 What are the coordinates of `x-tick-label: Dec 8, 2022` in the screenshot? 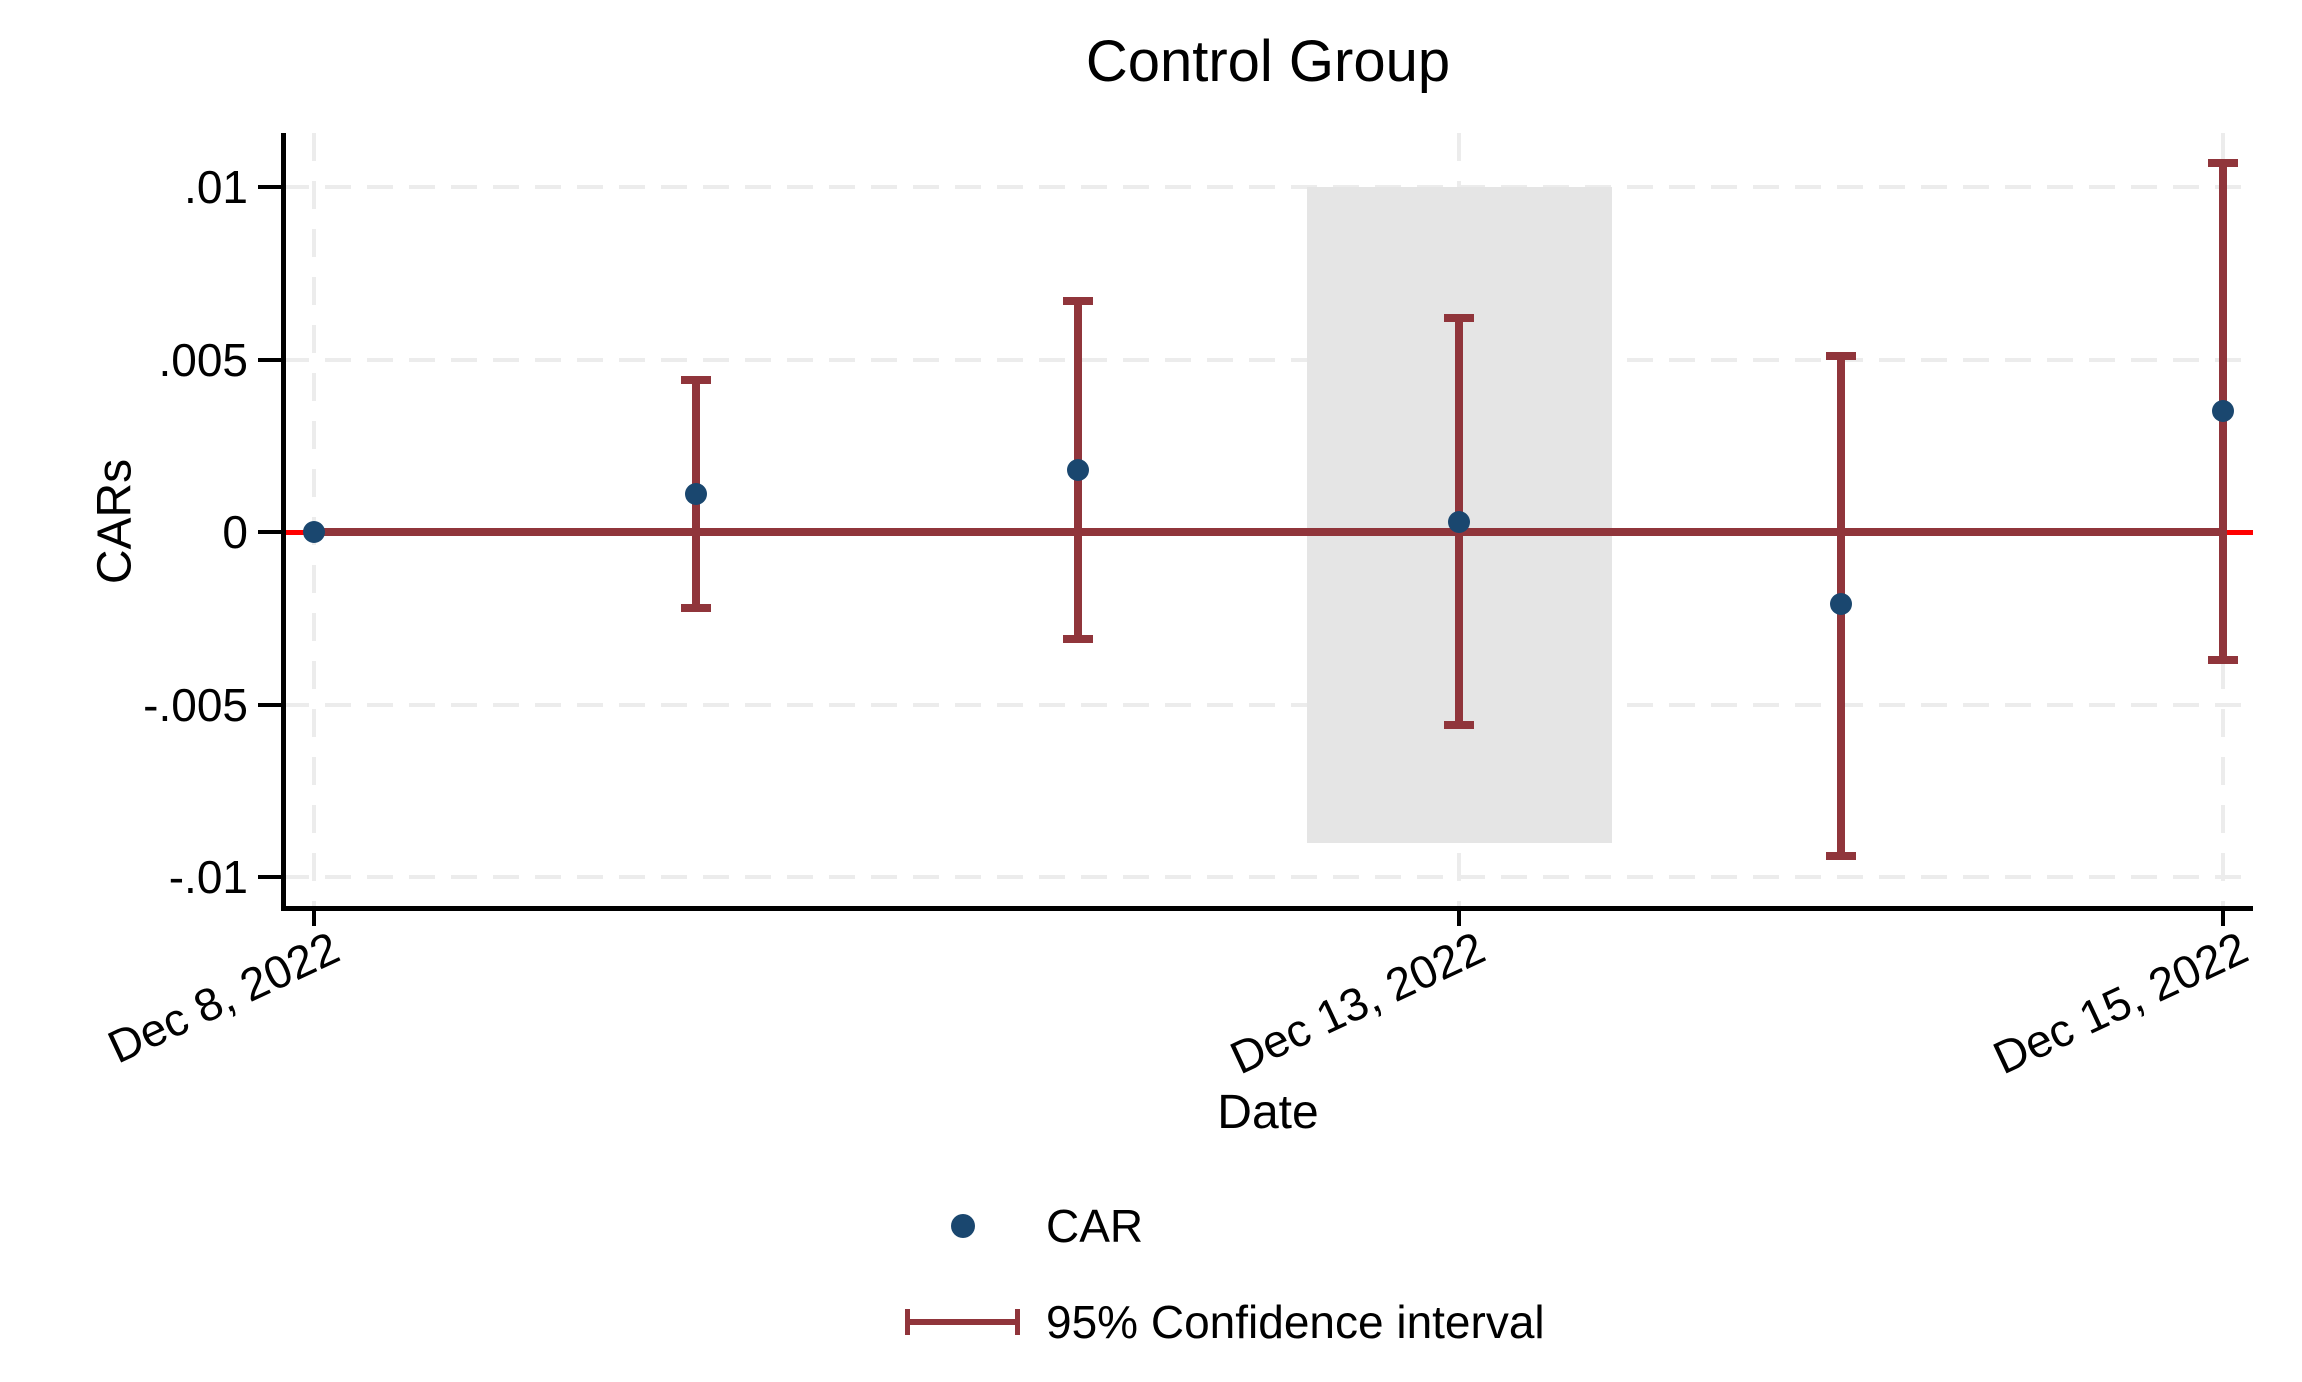 It's located at (223, 997).